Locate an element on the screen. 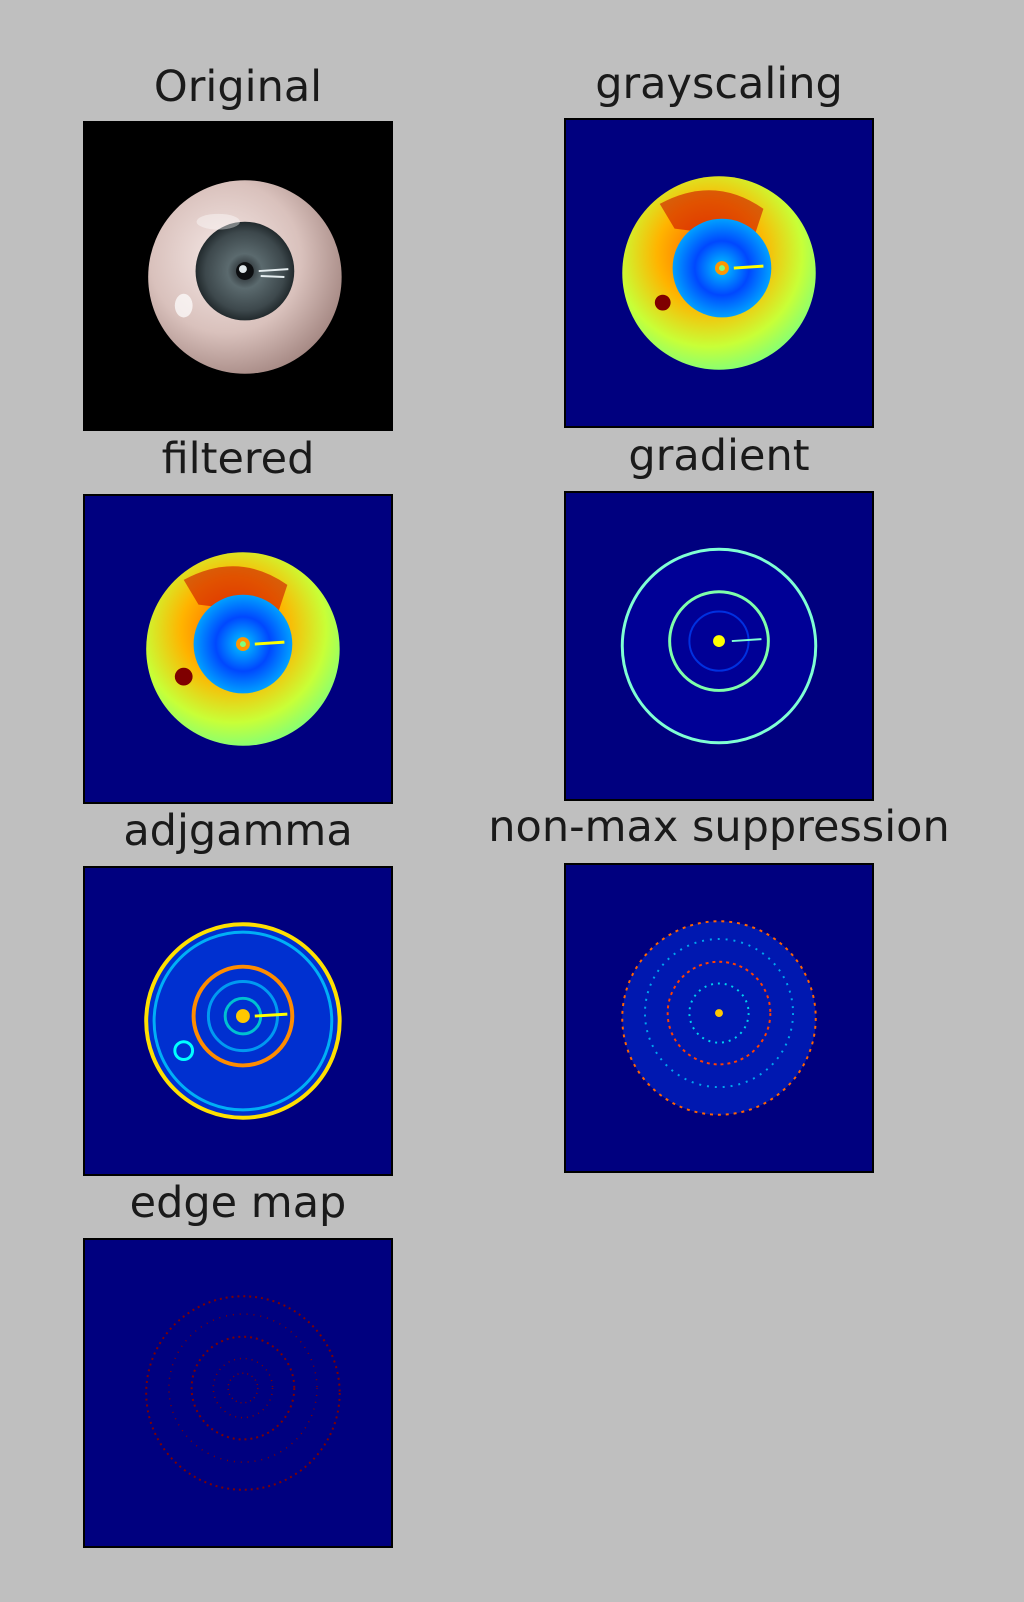  panel-image-grayscaling is located at coordinates (719, 273).